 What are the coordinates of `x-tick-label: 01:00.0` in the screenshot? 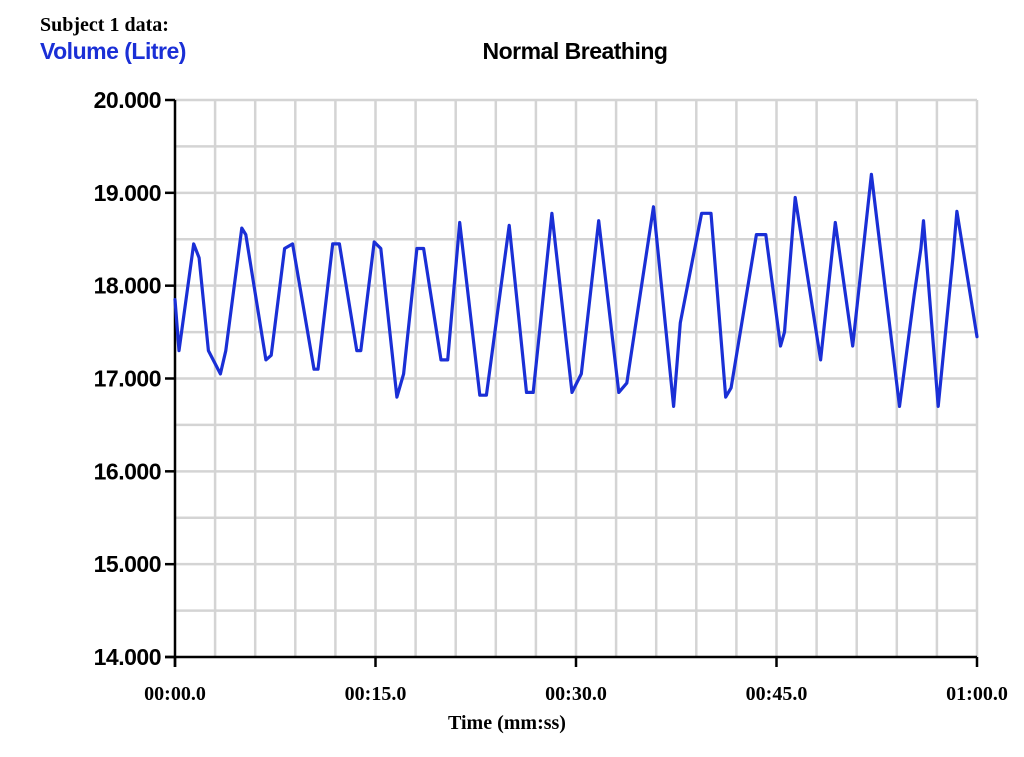 It's located at (977, 694).